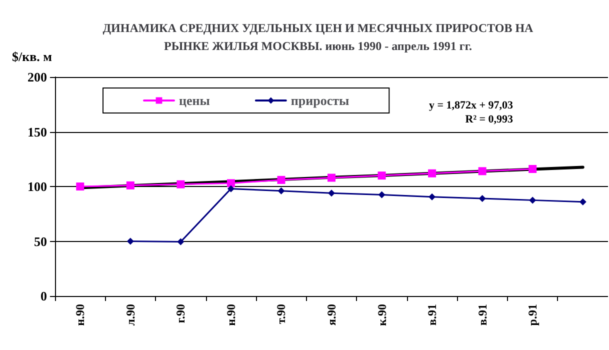 This screenshot has height=350, width=609. What do you see at coordinates (381, 315) in the screenshot?
I see `x-tick-label: к.90` at bounding box center [381, 315].